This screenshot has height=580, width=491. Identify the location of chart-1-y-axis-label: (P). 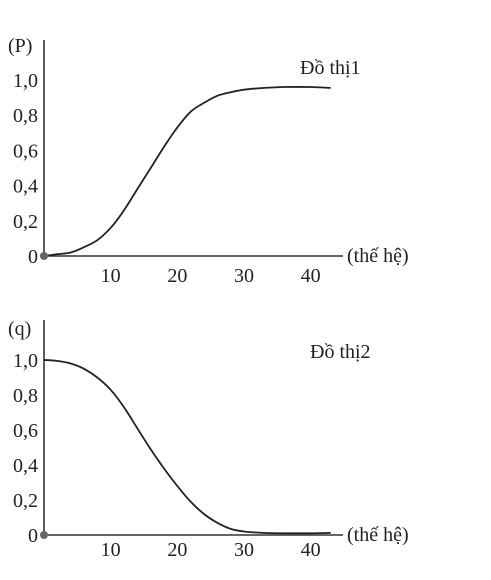
(20, 46).